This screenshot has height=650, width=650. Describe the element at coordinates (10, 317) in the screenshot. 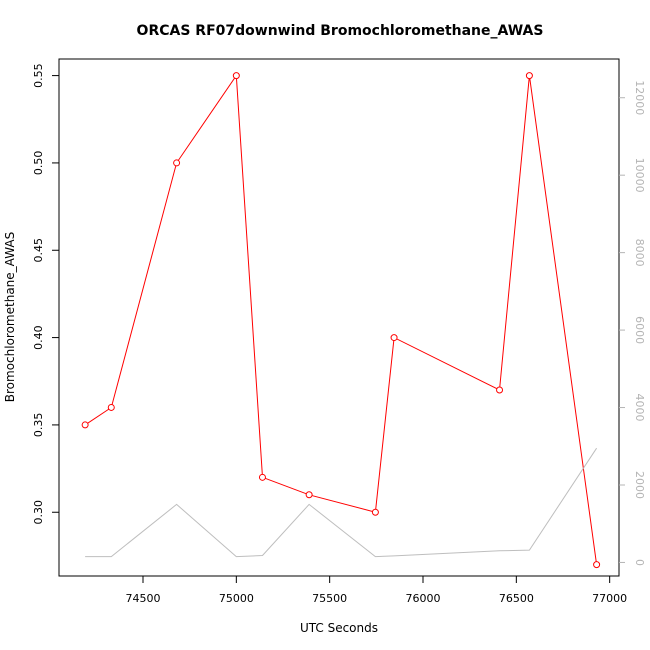

I see `y-axis-label: Bromochloromethane_AWAS` at that location.